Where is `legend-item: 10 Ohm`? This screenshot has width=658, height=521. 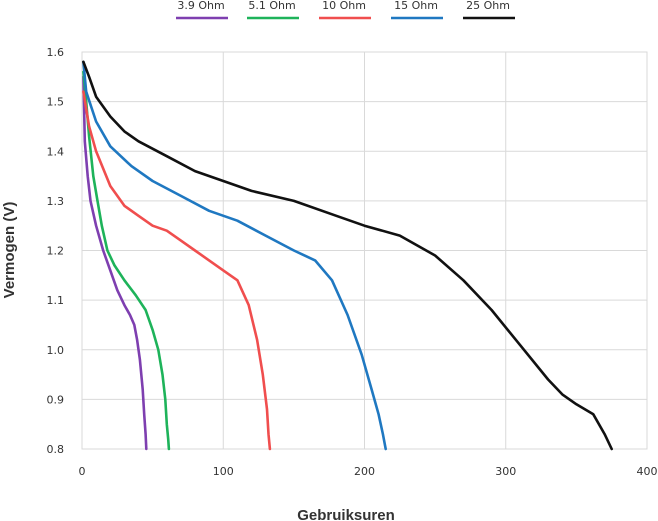
legend-item: 10 Ohm is located at coordinates (345, 10).